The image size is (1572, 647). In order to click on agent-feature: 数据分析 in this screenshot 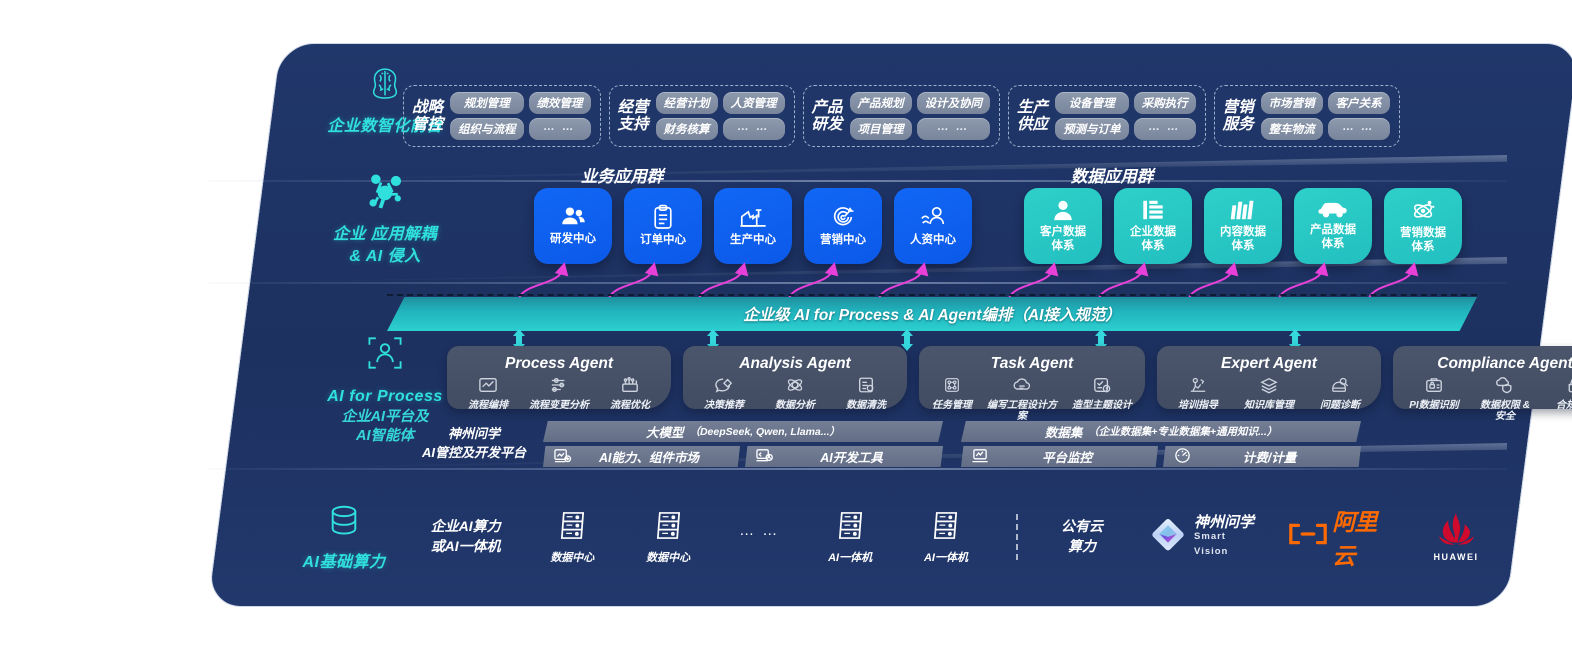, I will do `click(795, 393)`.